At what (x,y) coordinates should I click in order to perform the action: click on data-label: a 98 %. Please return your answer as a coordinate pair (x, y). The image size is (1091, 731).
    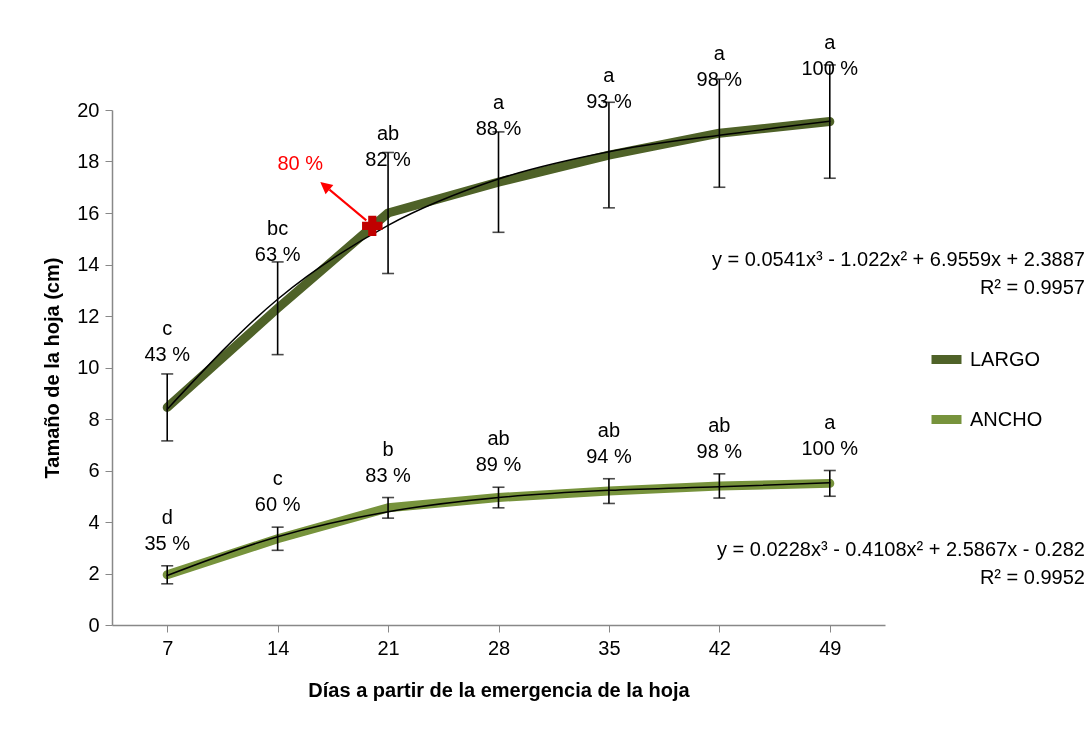
    Looking at the image, I should click on (719, 66).